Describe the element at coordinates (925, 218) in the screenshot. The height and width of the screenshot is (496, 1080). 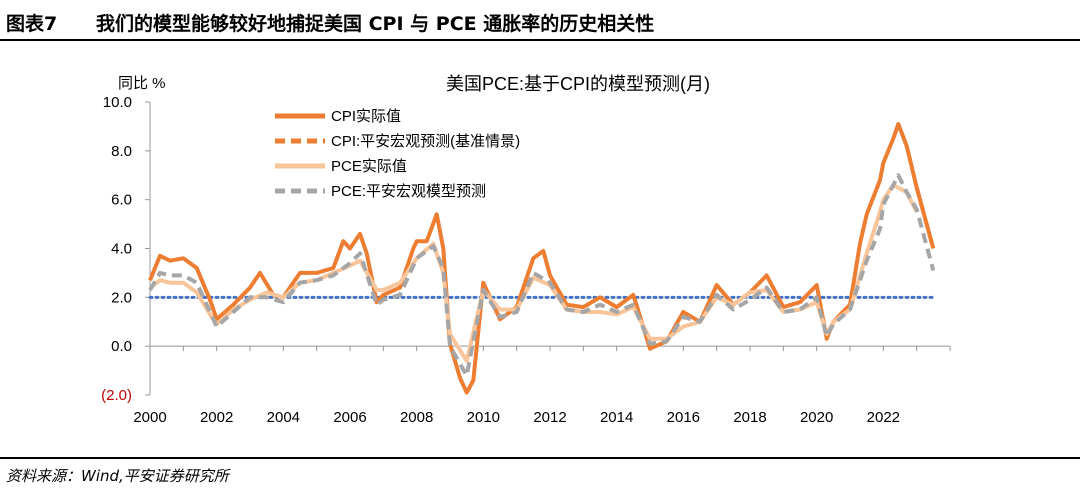
I see `series-cpi-forecast` at that location.